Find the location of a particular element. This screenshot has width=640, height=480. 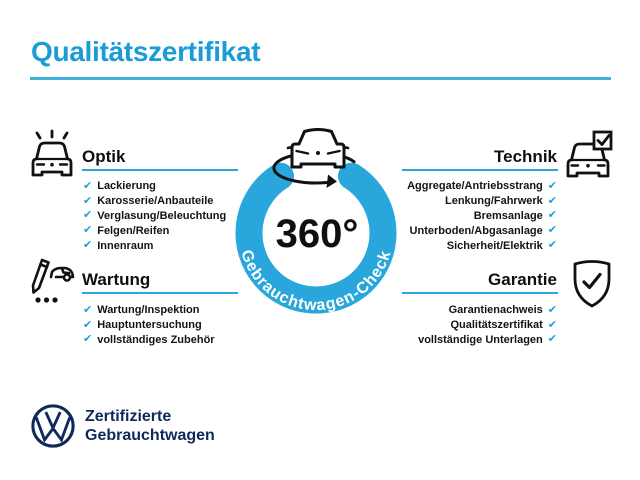

checklist-item-label: Lackierung is located at coordinates (126, 186).